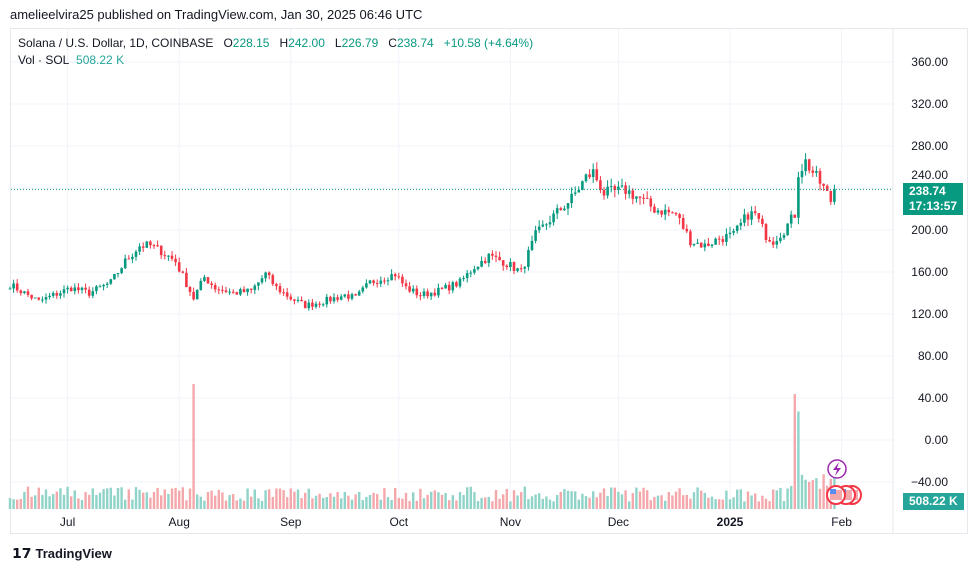 The width and height of the screenshot is (980, 571). Describe the element at coordinates (836, 495) in the screenshot. I see `us-flag-stripes` at that location.